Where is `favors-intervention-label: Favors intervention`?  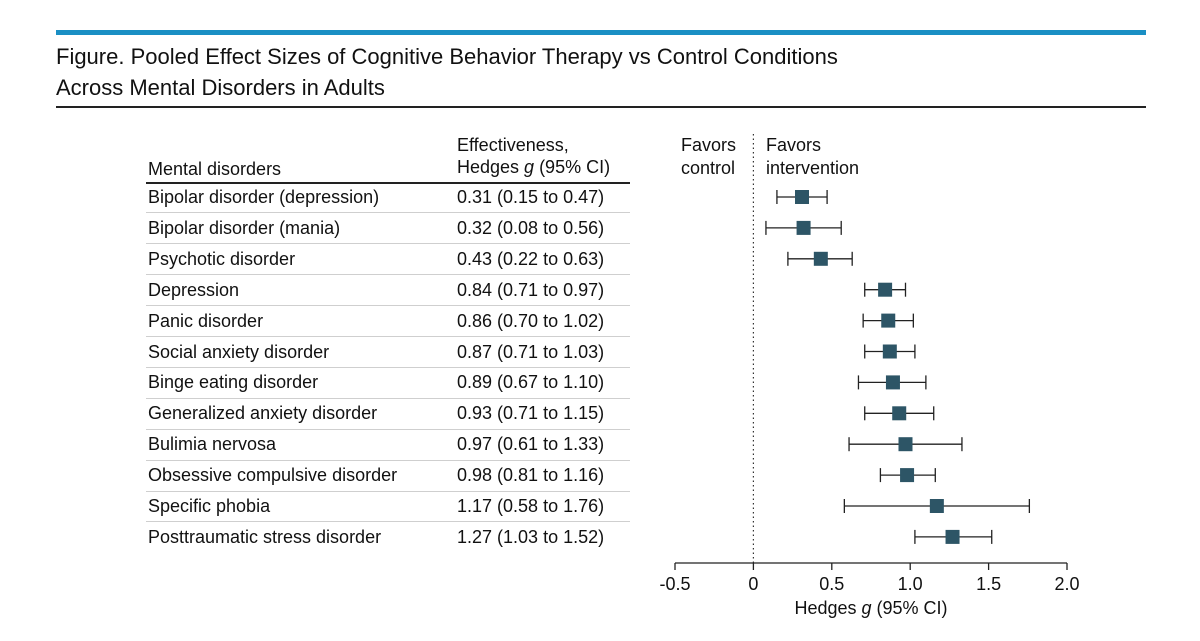
favors-intervention-label: Favors intervention is located at coordinates (812, 157).